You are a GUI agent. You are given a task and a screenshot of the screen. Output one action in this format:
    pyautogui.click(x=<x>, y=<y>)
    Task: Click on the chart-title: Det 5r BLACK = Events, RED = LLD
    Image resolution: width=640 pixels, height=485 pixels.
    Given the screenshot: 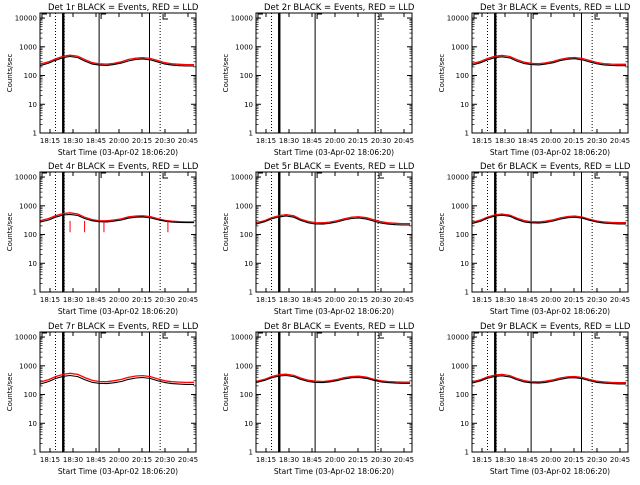 What is the action you would take?
    pyautogui.click(x=339, y=167)
    